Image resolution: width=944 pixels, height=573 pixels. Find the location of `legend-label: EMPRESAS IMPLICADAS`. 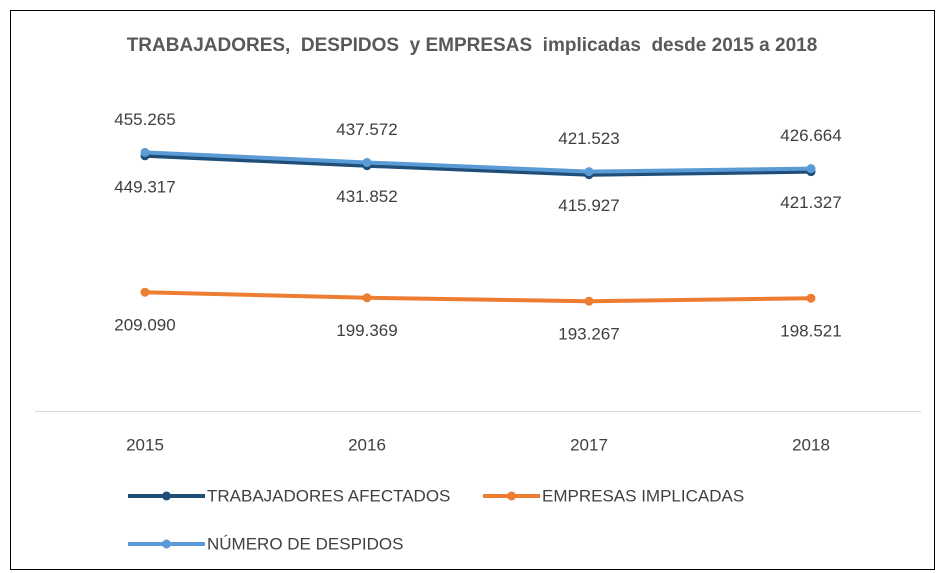

legend-label: EMPRESAS IMPLICADAS is located at coordinates (643, 495).